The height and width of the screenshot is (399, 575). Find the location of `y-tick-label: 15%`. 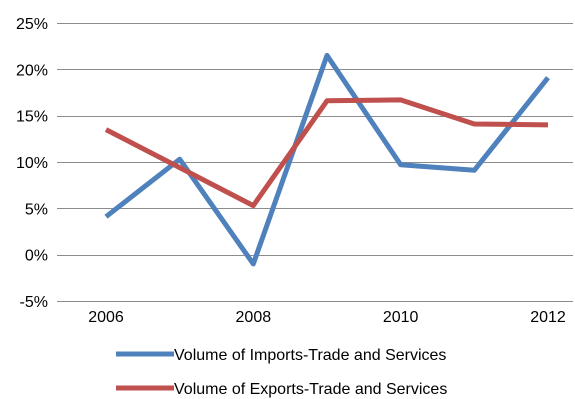

y-tick-label: 15% is located at coordinates (32, 117).